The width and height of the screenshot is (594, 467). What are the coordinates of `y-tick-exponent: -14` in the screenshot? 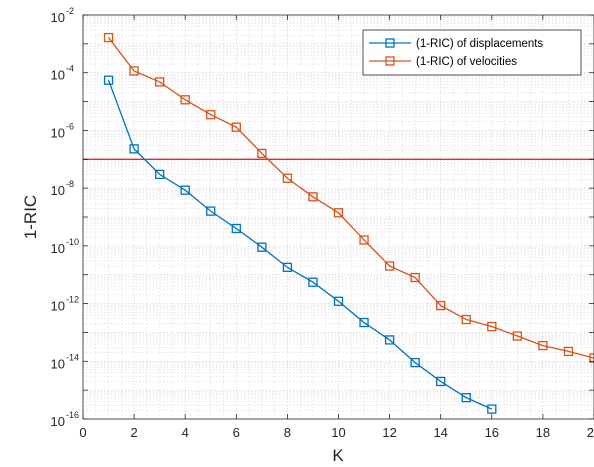 It's located at (72, 357).